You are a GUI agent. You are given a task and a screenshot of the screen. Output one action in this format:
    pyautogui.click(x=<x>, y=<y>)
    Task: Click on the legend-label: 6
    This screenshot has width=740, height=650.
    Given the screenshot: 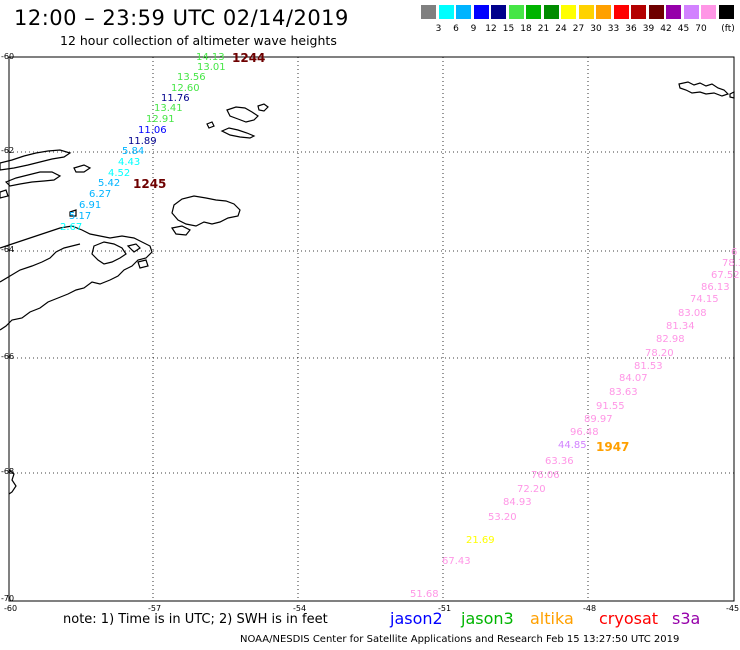 What is the action you would take?
    pyautogui.click(x=456, y=29)
    